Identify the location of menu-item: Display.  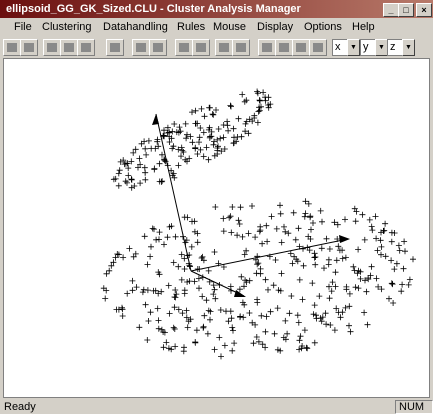
(275, 27).